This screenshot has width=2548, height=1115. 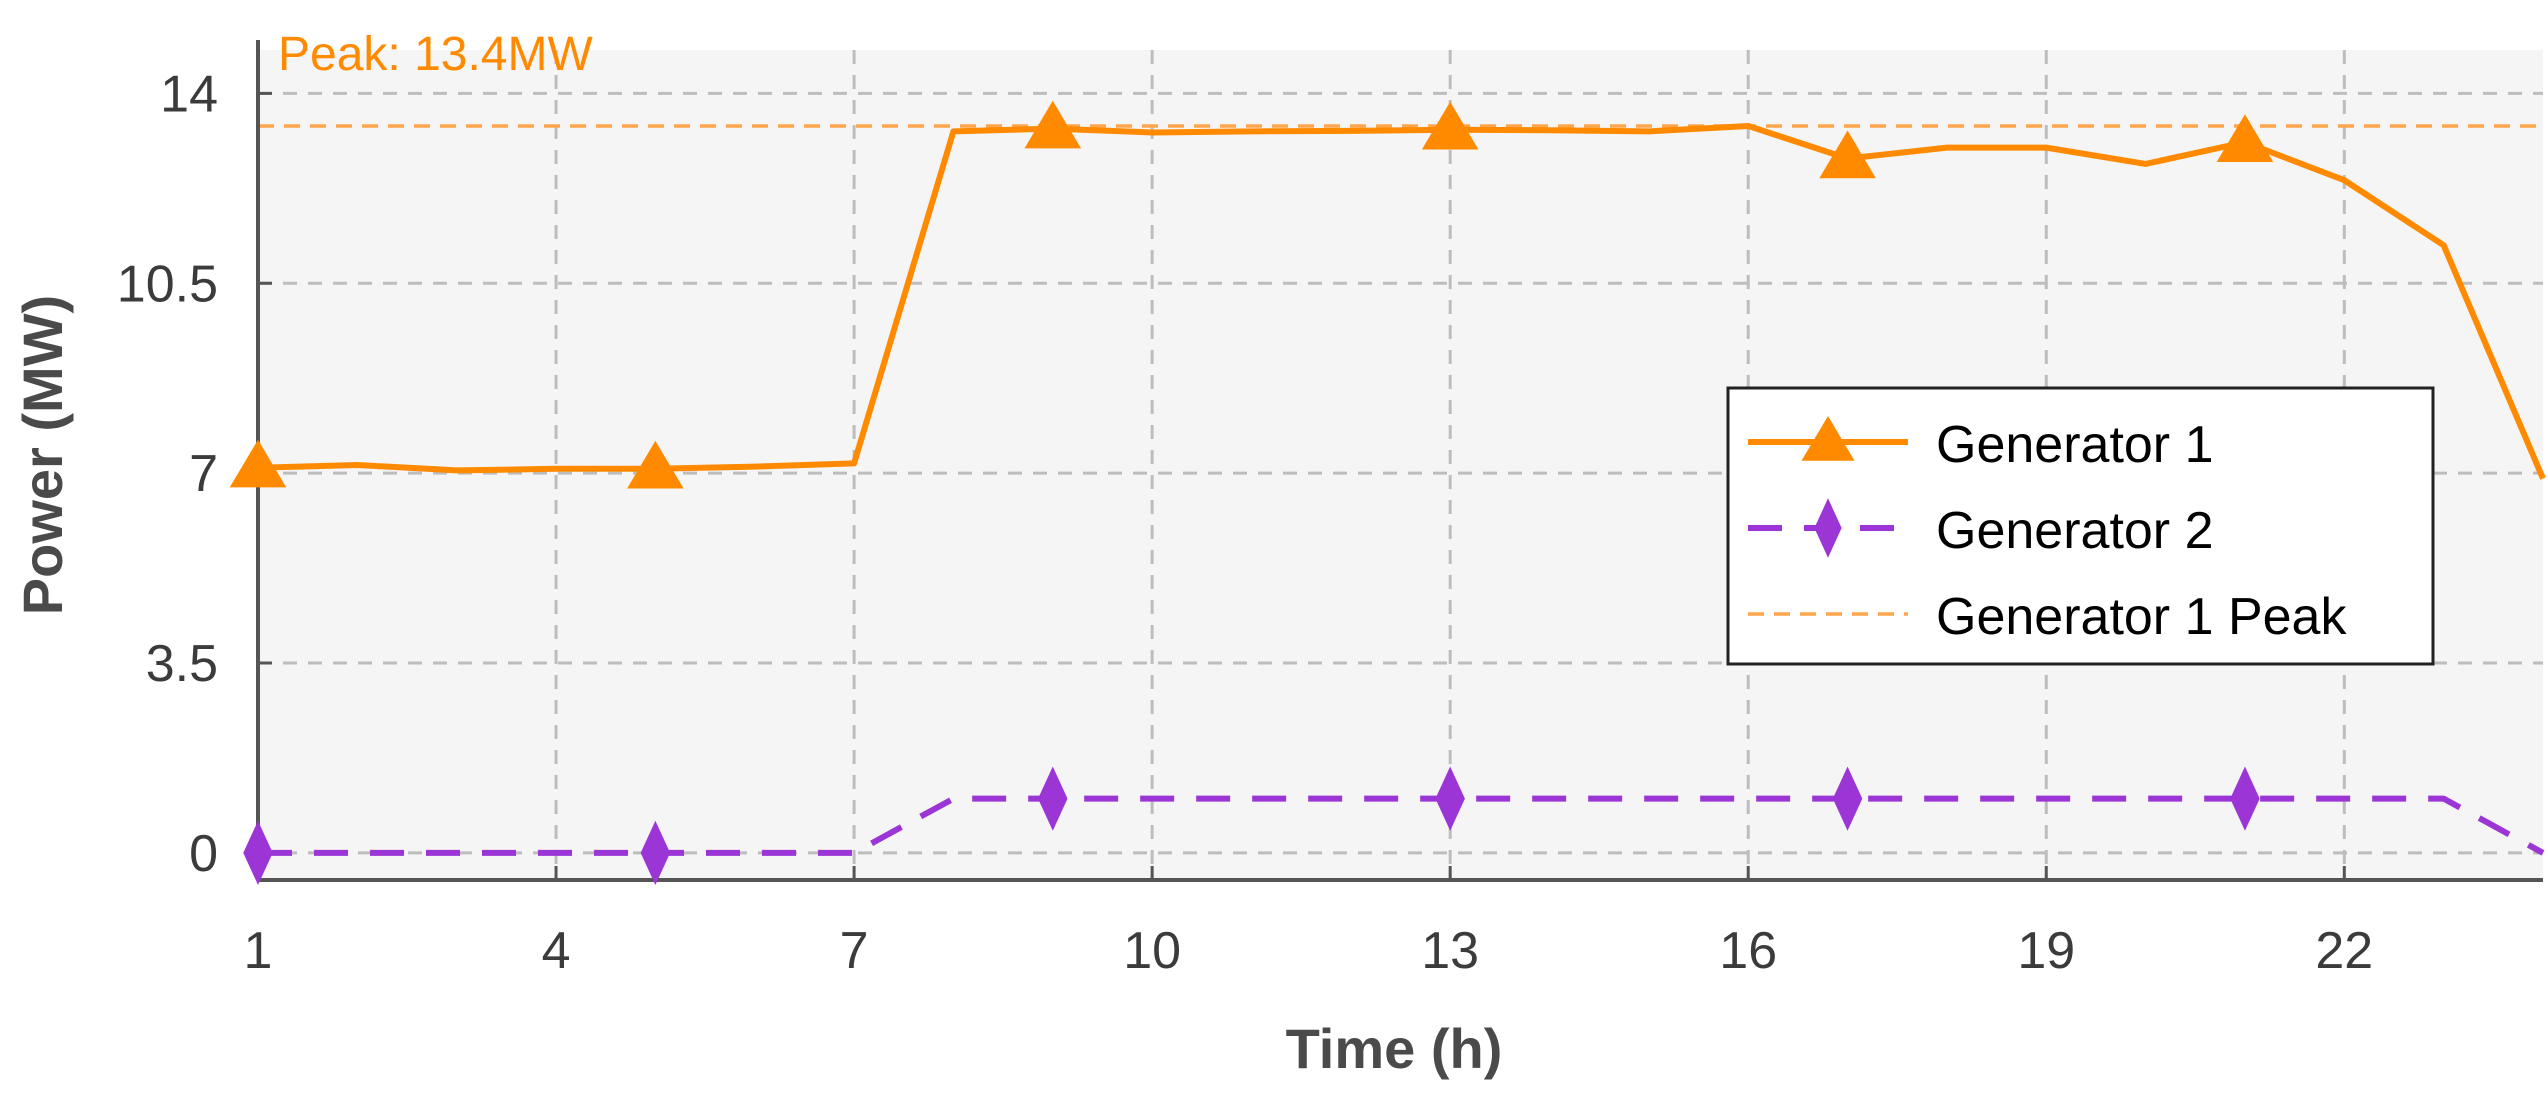 I want to click on x-tick-label: 16, so click(x=1748, y=951).